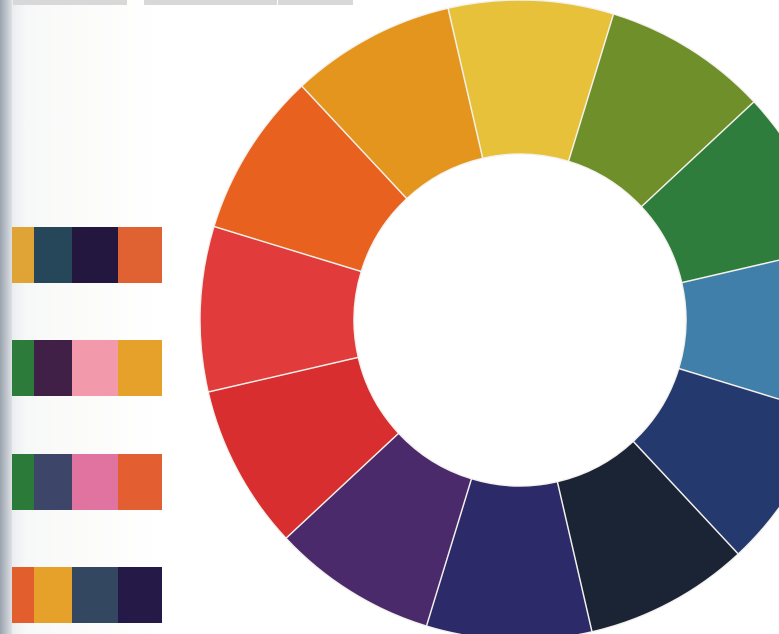 This screenshot has width=779, height=634. I want to click on top-scan-mark-left, so click(70, 2).